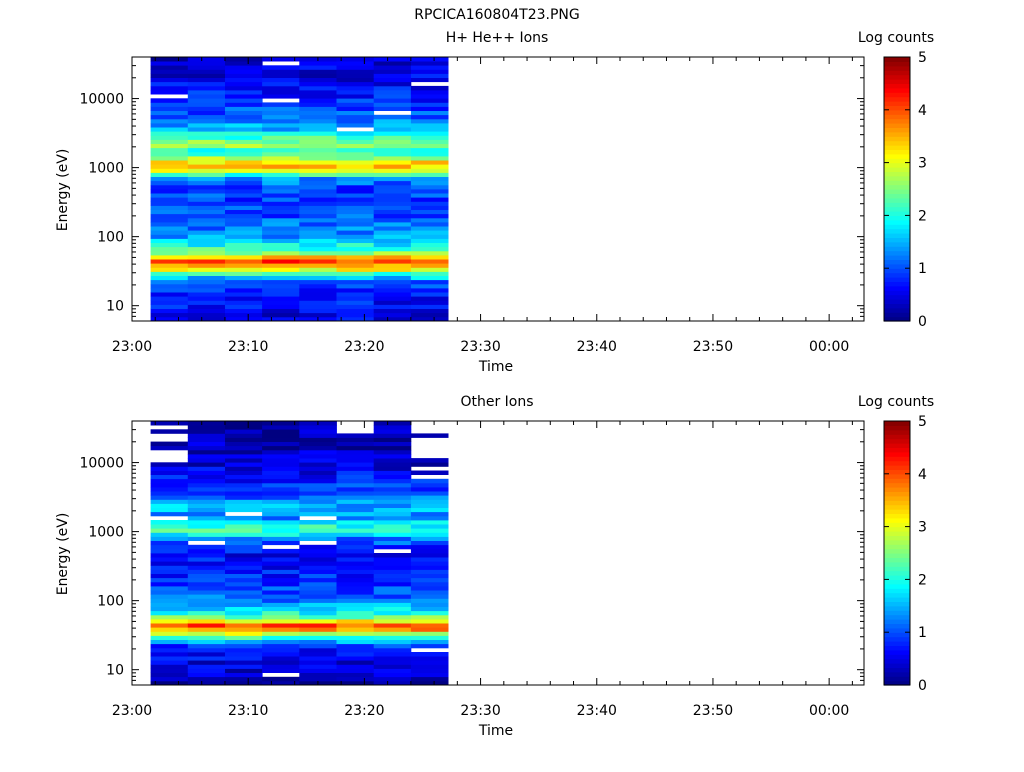 This screenshot has width=1024, height=772. What do you see at coordinates (922, 111) in the screenshot?
I see `colorbar-tick-label: 4` at bounding box center [922, 111].